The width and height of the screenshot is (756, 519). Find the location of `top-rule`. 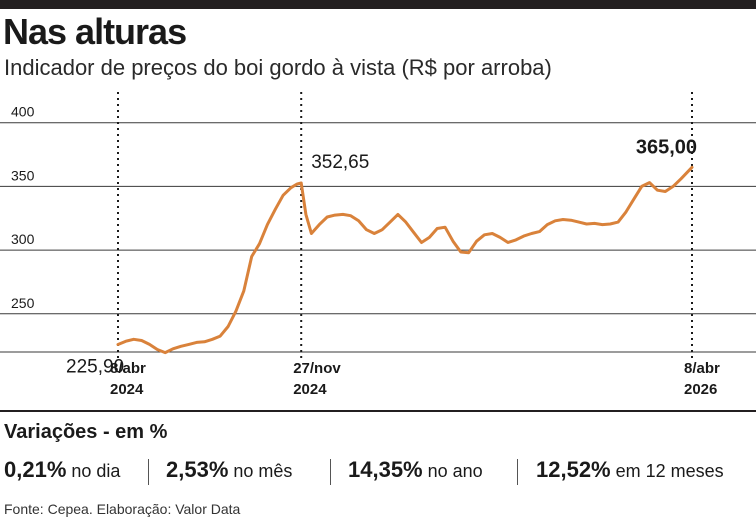

top-rule is located at coordinates (378, 4).